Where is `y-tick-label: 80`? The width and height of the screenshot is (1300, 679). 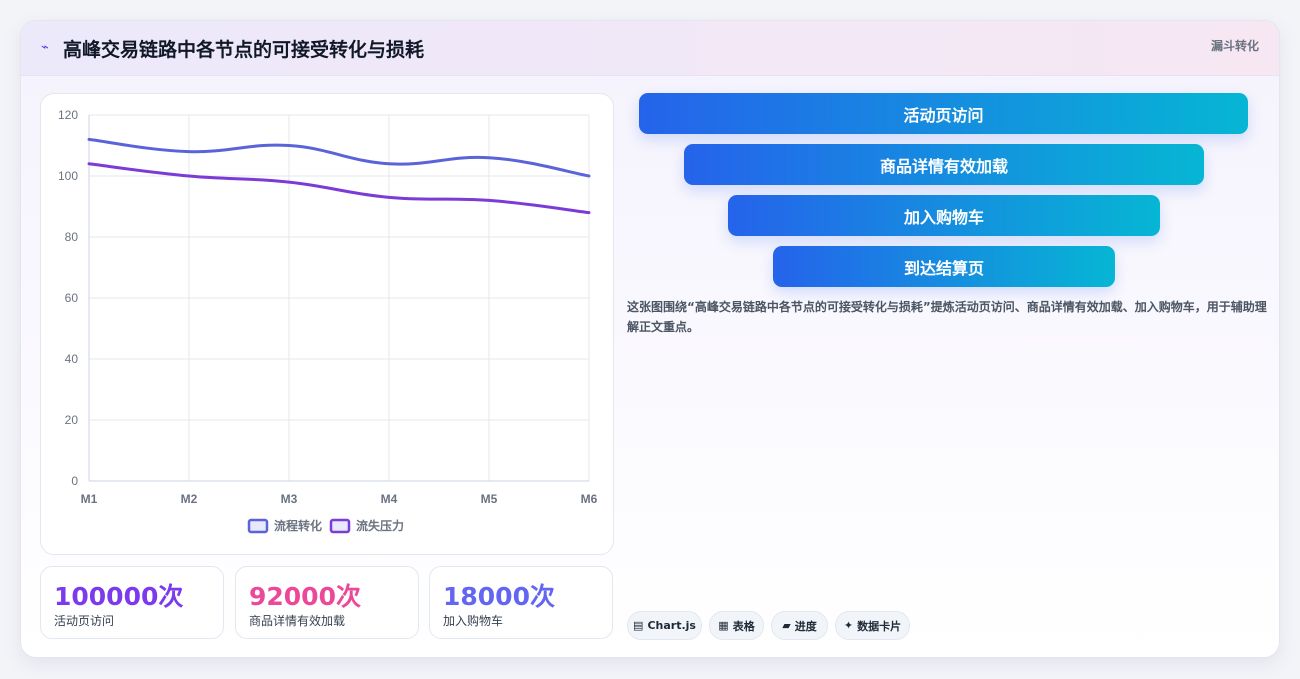
y-tick-label: 80 is located at coordinates (72, 237).